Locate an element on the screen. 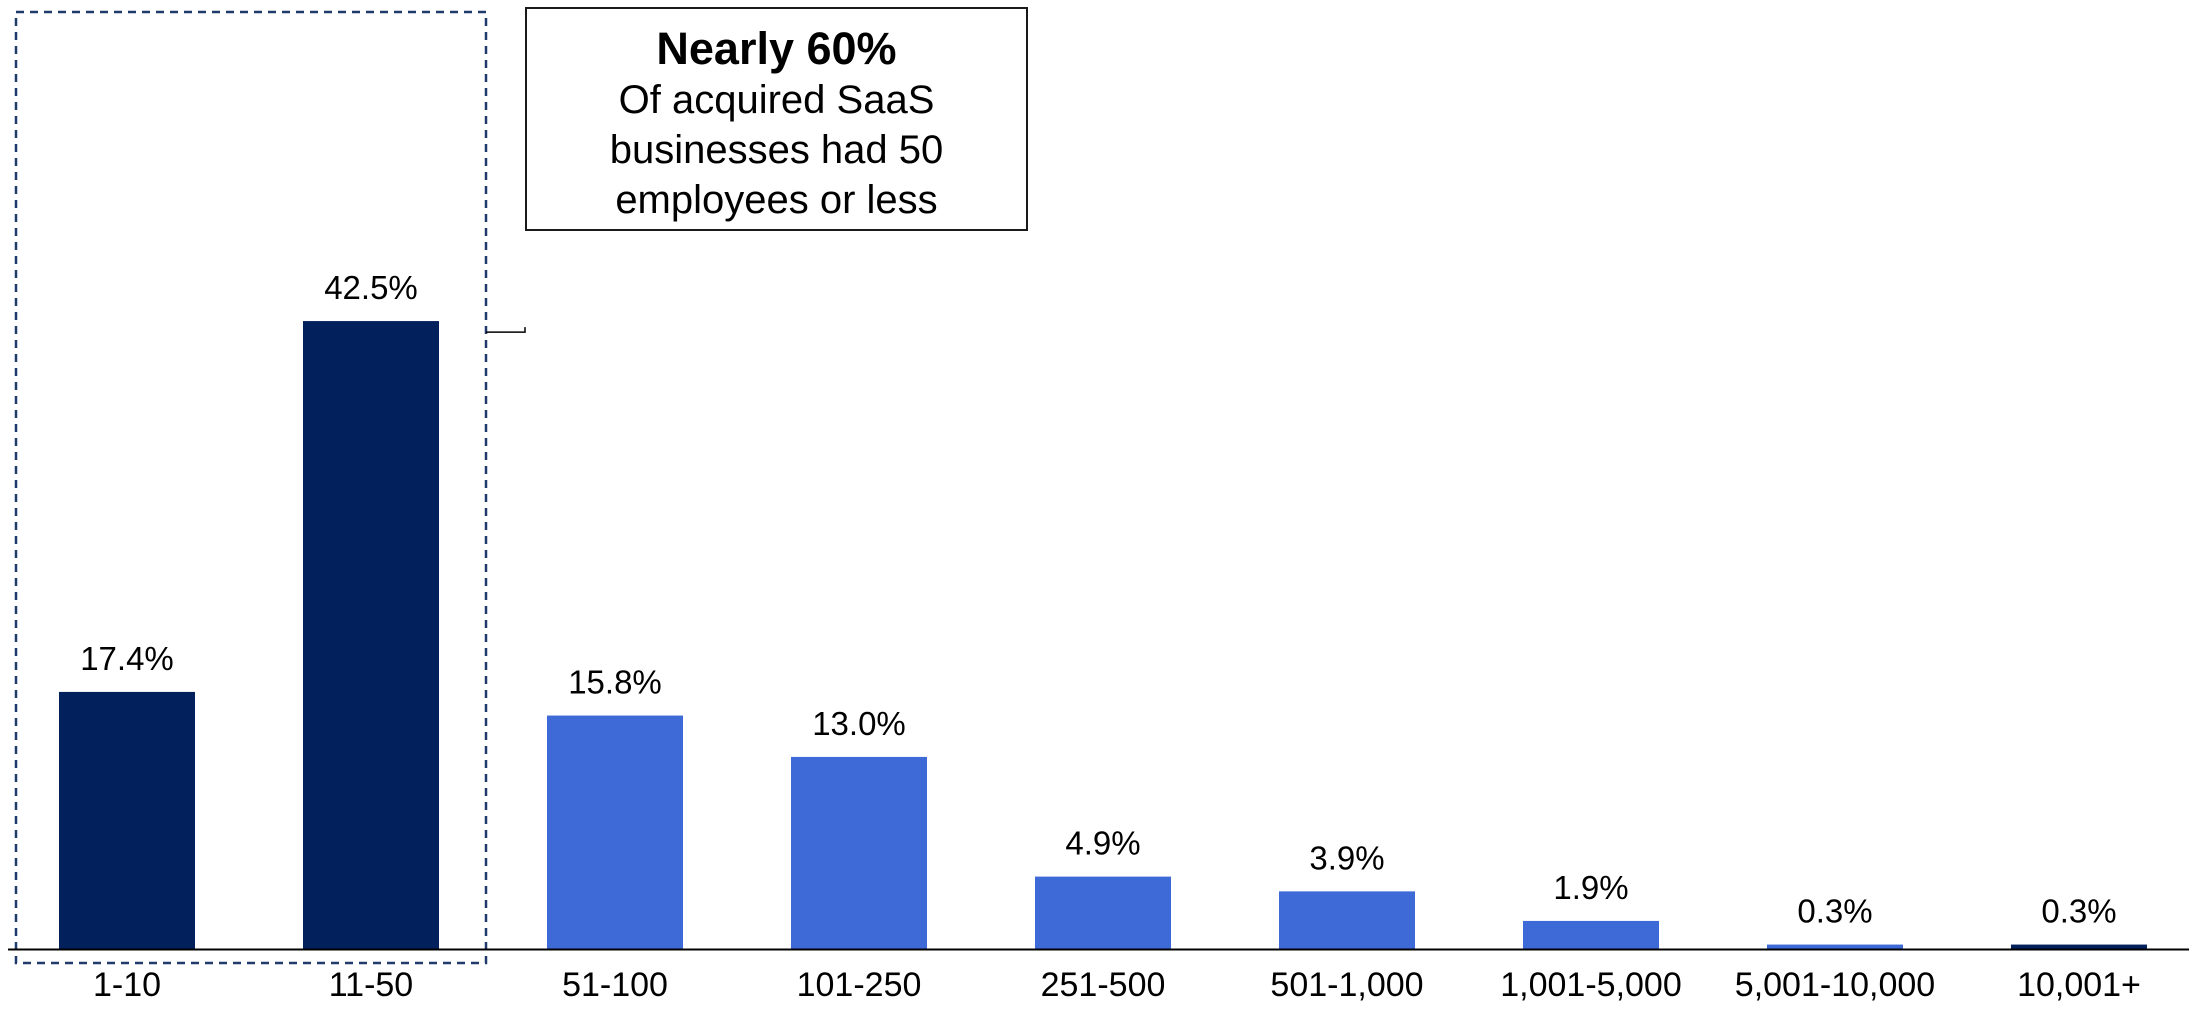 The height and width of the screenshot is (1015, 2197). x-tick-label: 1-10 is located at coordinates (127, 985).